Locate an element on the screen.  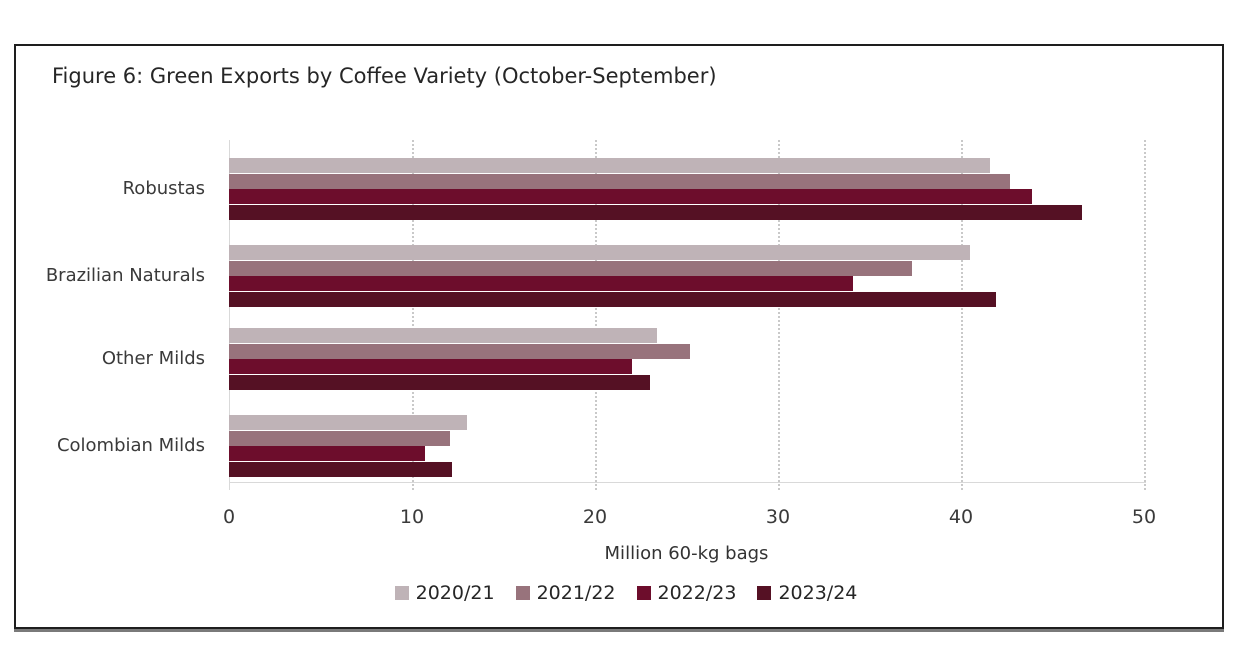
legend-item-2023-24: 2023/24 is located at coordinates (807, 593).